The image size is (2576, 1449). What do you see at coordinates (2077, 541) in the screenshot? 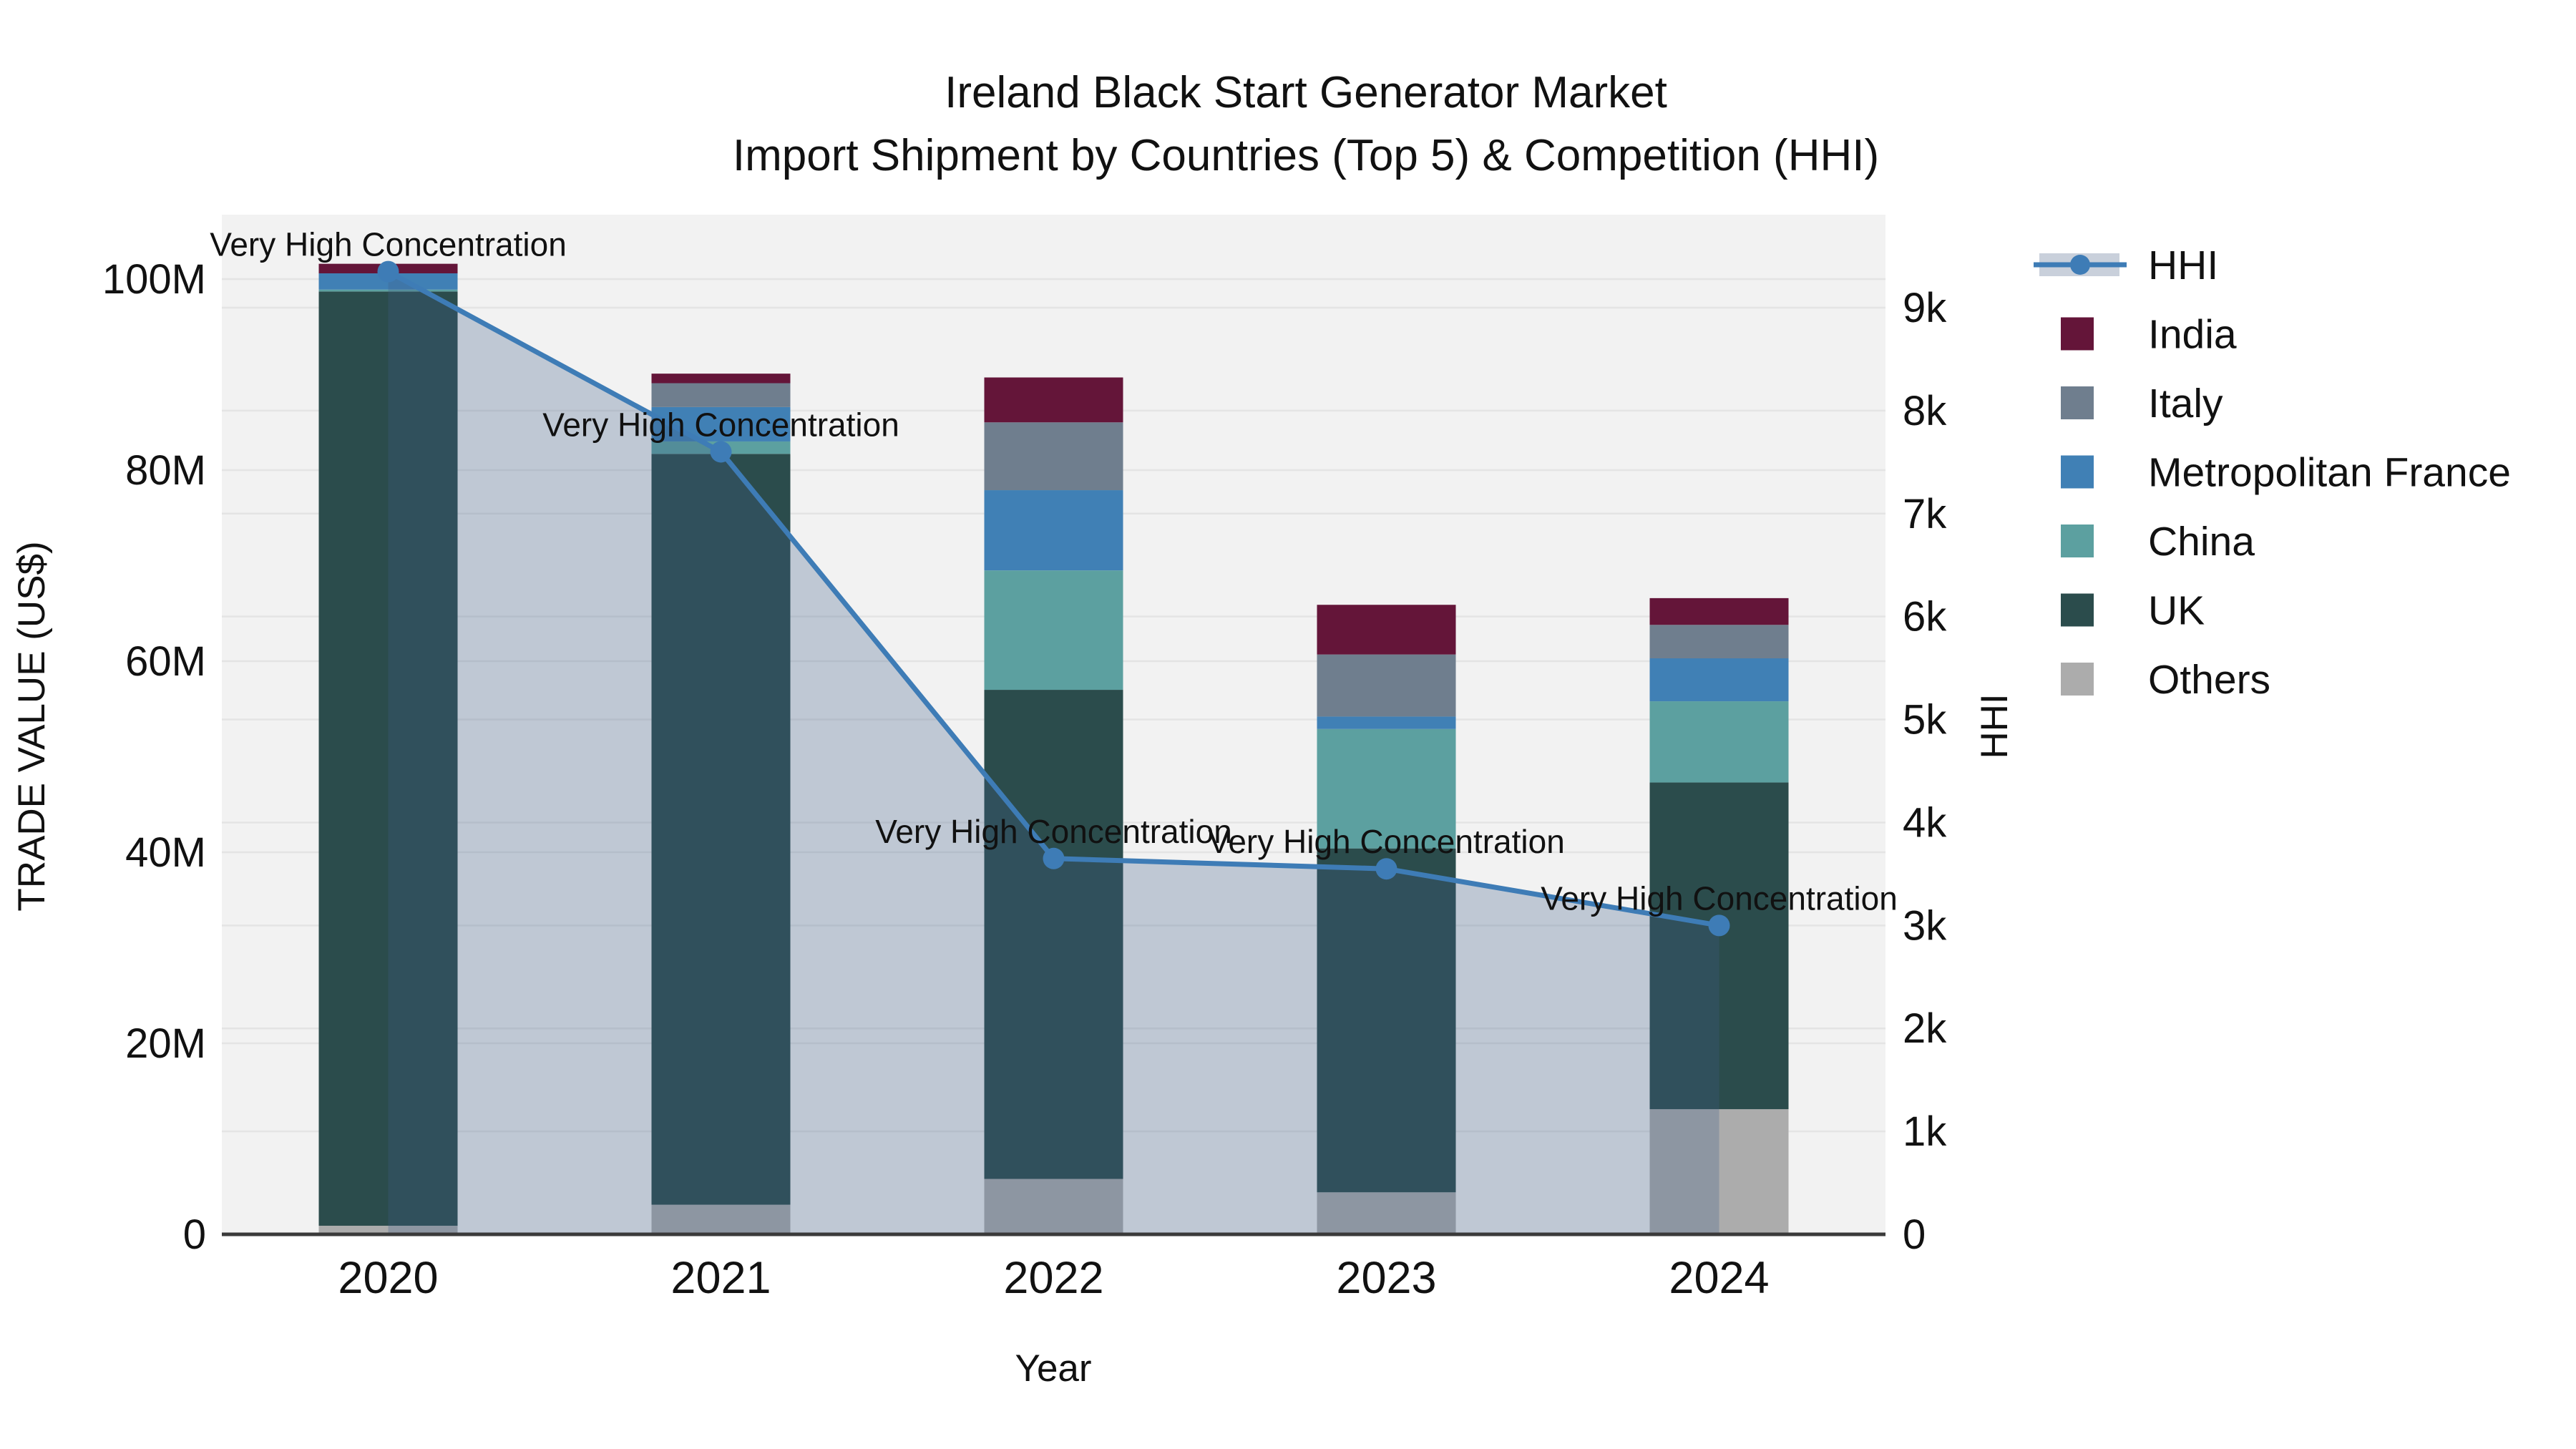
I see `legend-swatch-china` at bounding box center [2077, 541].